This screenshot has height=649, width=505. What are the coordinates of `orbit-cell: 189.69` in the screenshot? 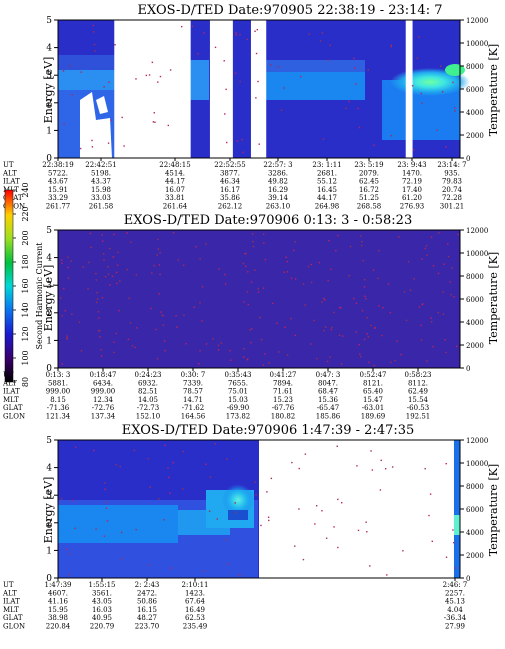 It's located at (373, 417).